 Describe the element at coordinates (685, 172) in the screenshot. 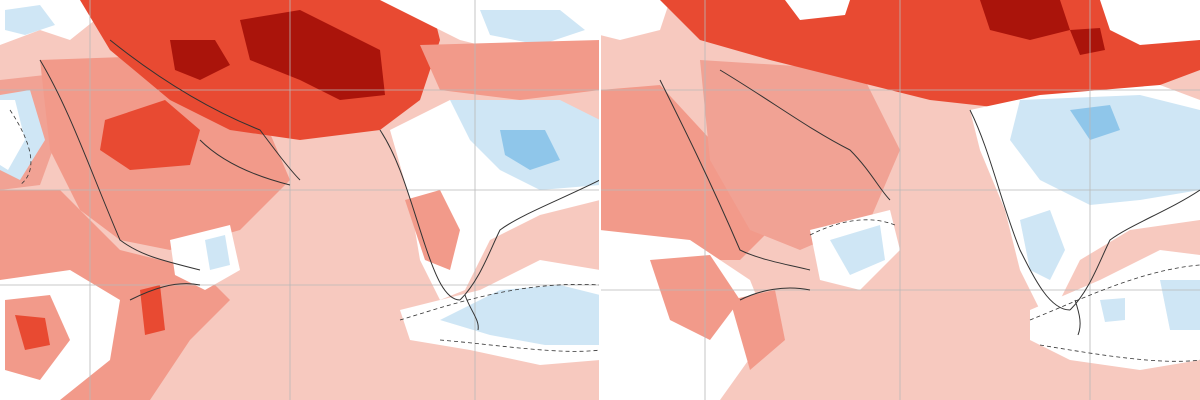

I see `warm-region-egypt` at that location.